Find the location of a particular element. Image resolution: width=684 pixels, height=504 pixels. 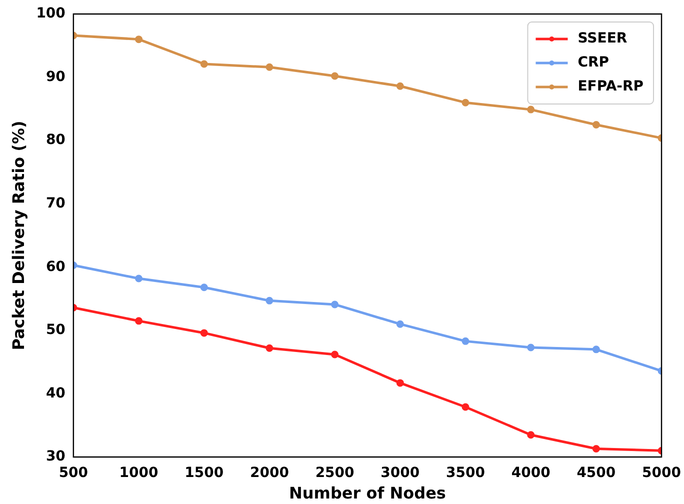

y-tick-label: 90 is located at coordinates (56, 76).